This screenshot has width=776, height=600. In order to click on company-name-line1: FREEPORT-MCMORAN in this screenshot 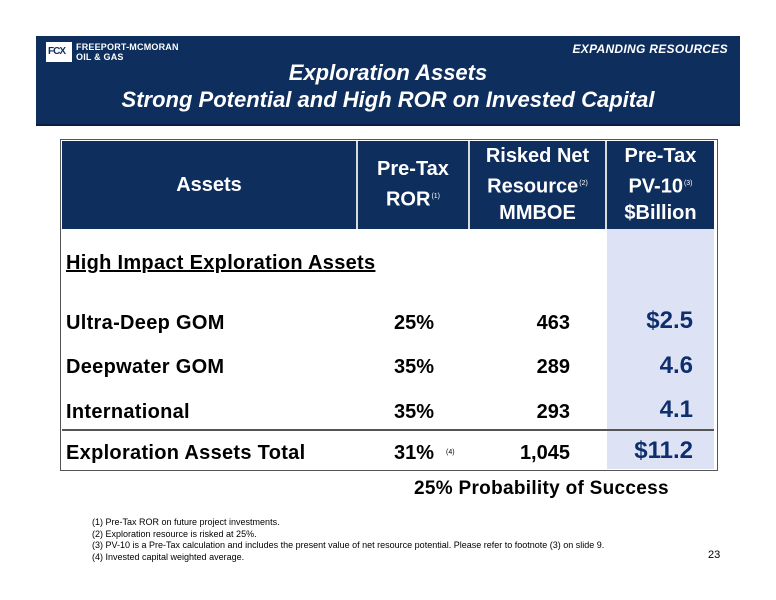, I will do `click(127, 47)`.